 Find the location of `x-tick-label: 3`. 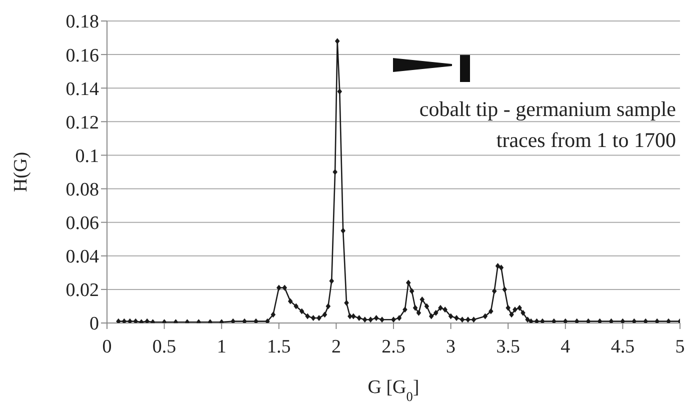

x-tick-label: 3 is located at coordinates (451, 347).